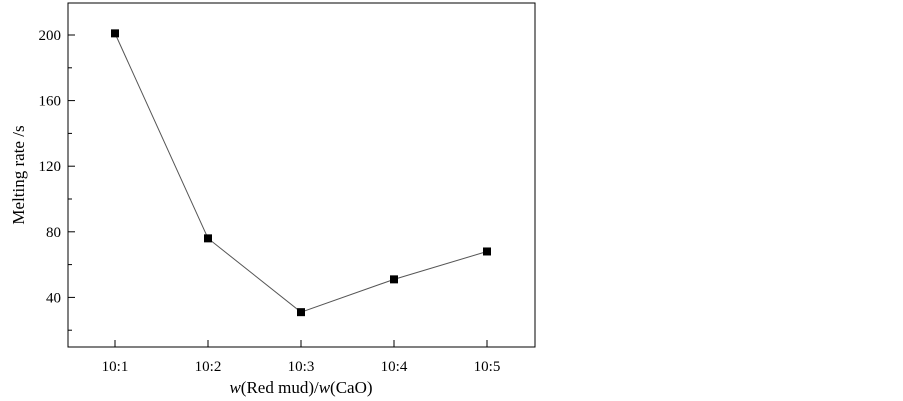  What do you see at coordinates (53, 233) in the screenshot?
I see `y-tick-label: 80` at bounding box center [53, 233].